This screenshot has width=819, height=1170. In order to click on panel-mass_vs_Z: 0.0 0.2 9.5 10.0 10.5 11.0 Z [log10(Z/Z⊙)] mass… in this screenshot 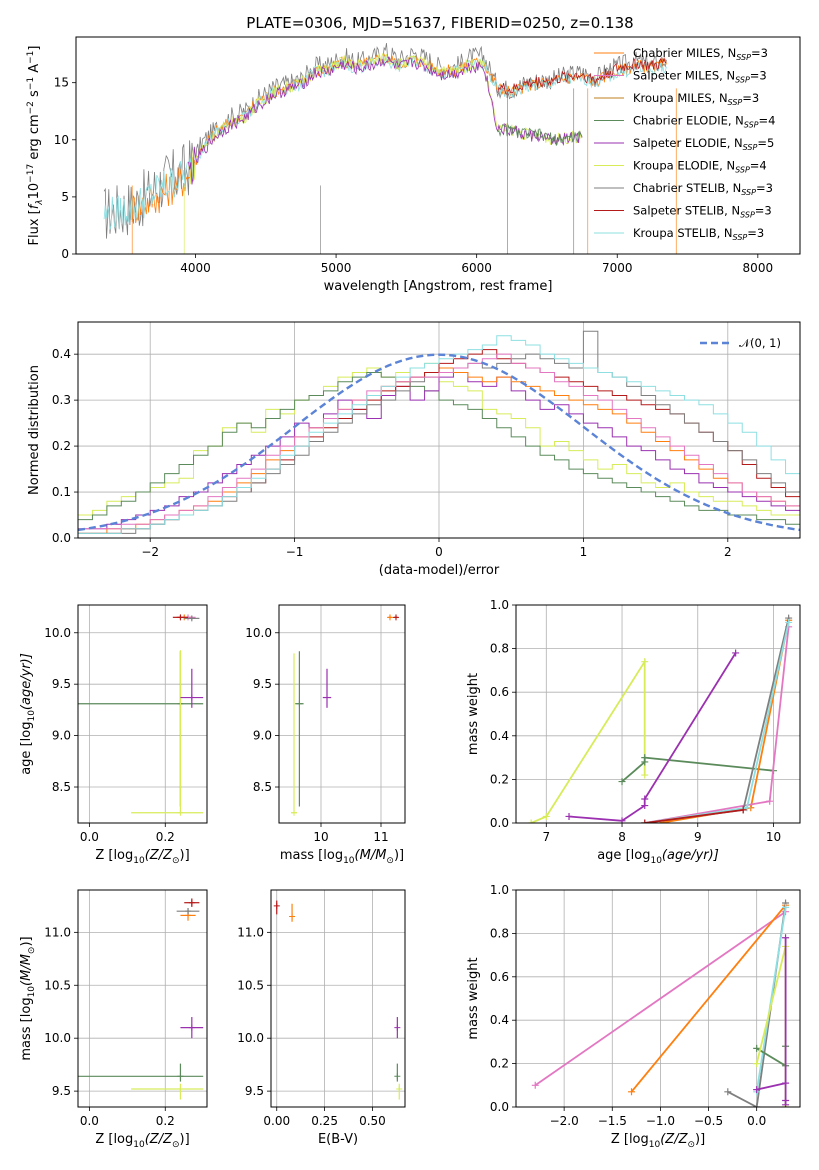, I will do `click(113, 1019)`.